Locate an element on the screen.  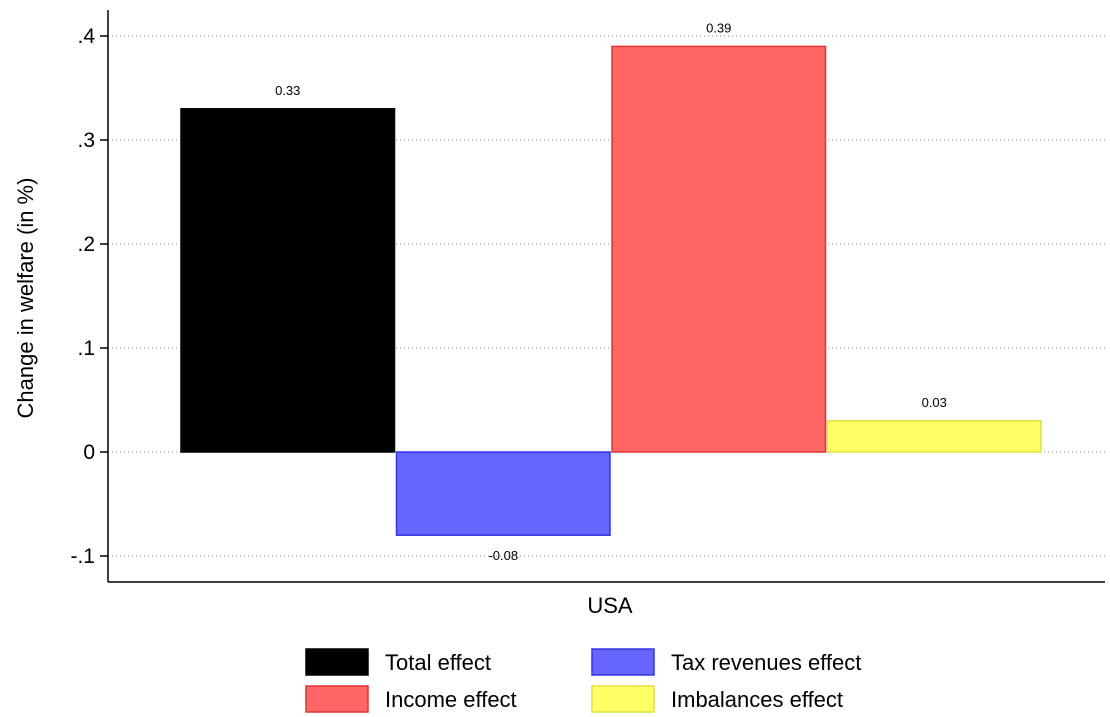
data-label-tax-revenues-effect: -0.08 is located at coordinates (503, 555).